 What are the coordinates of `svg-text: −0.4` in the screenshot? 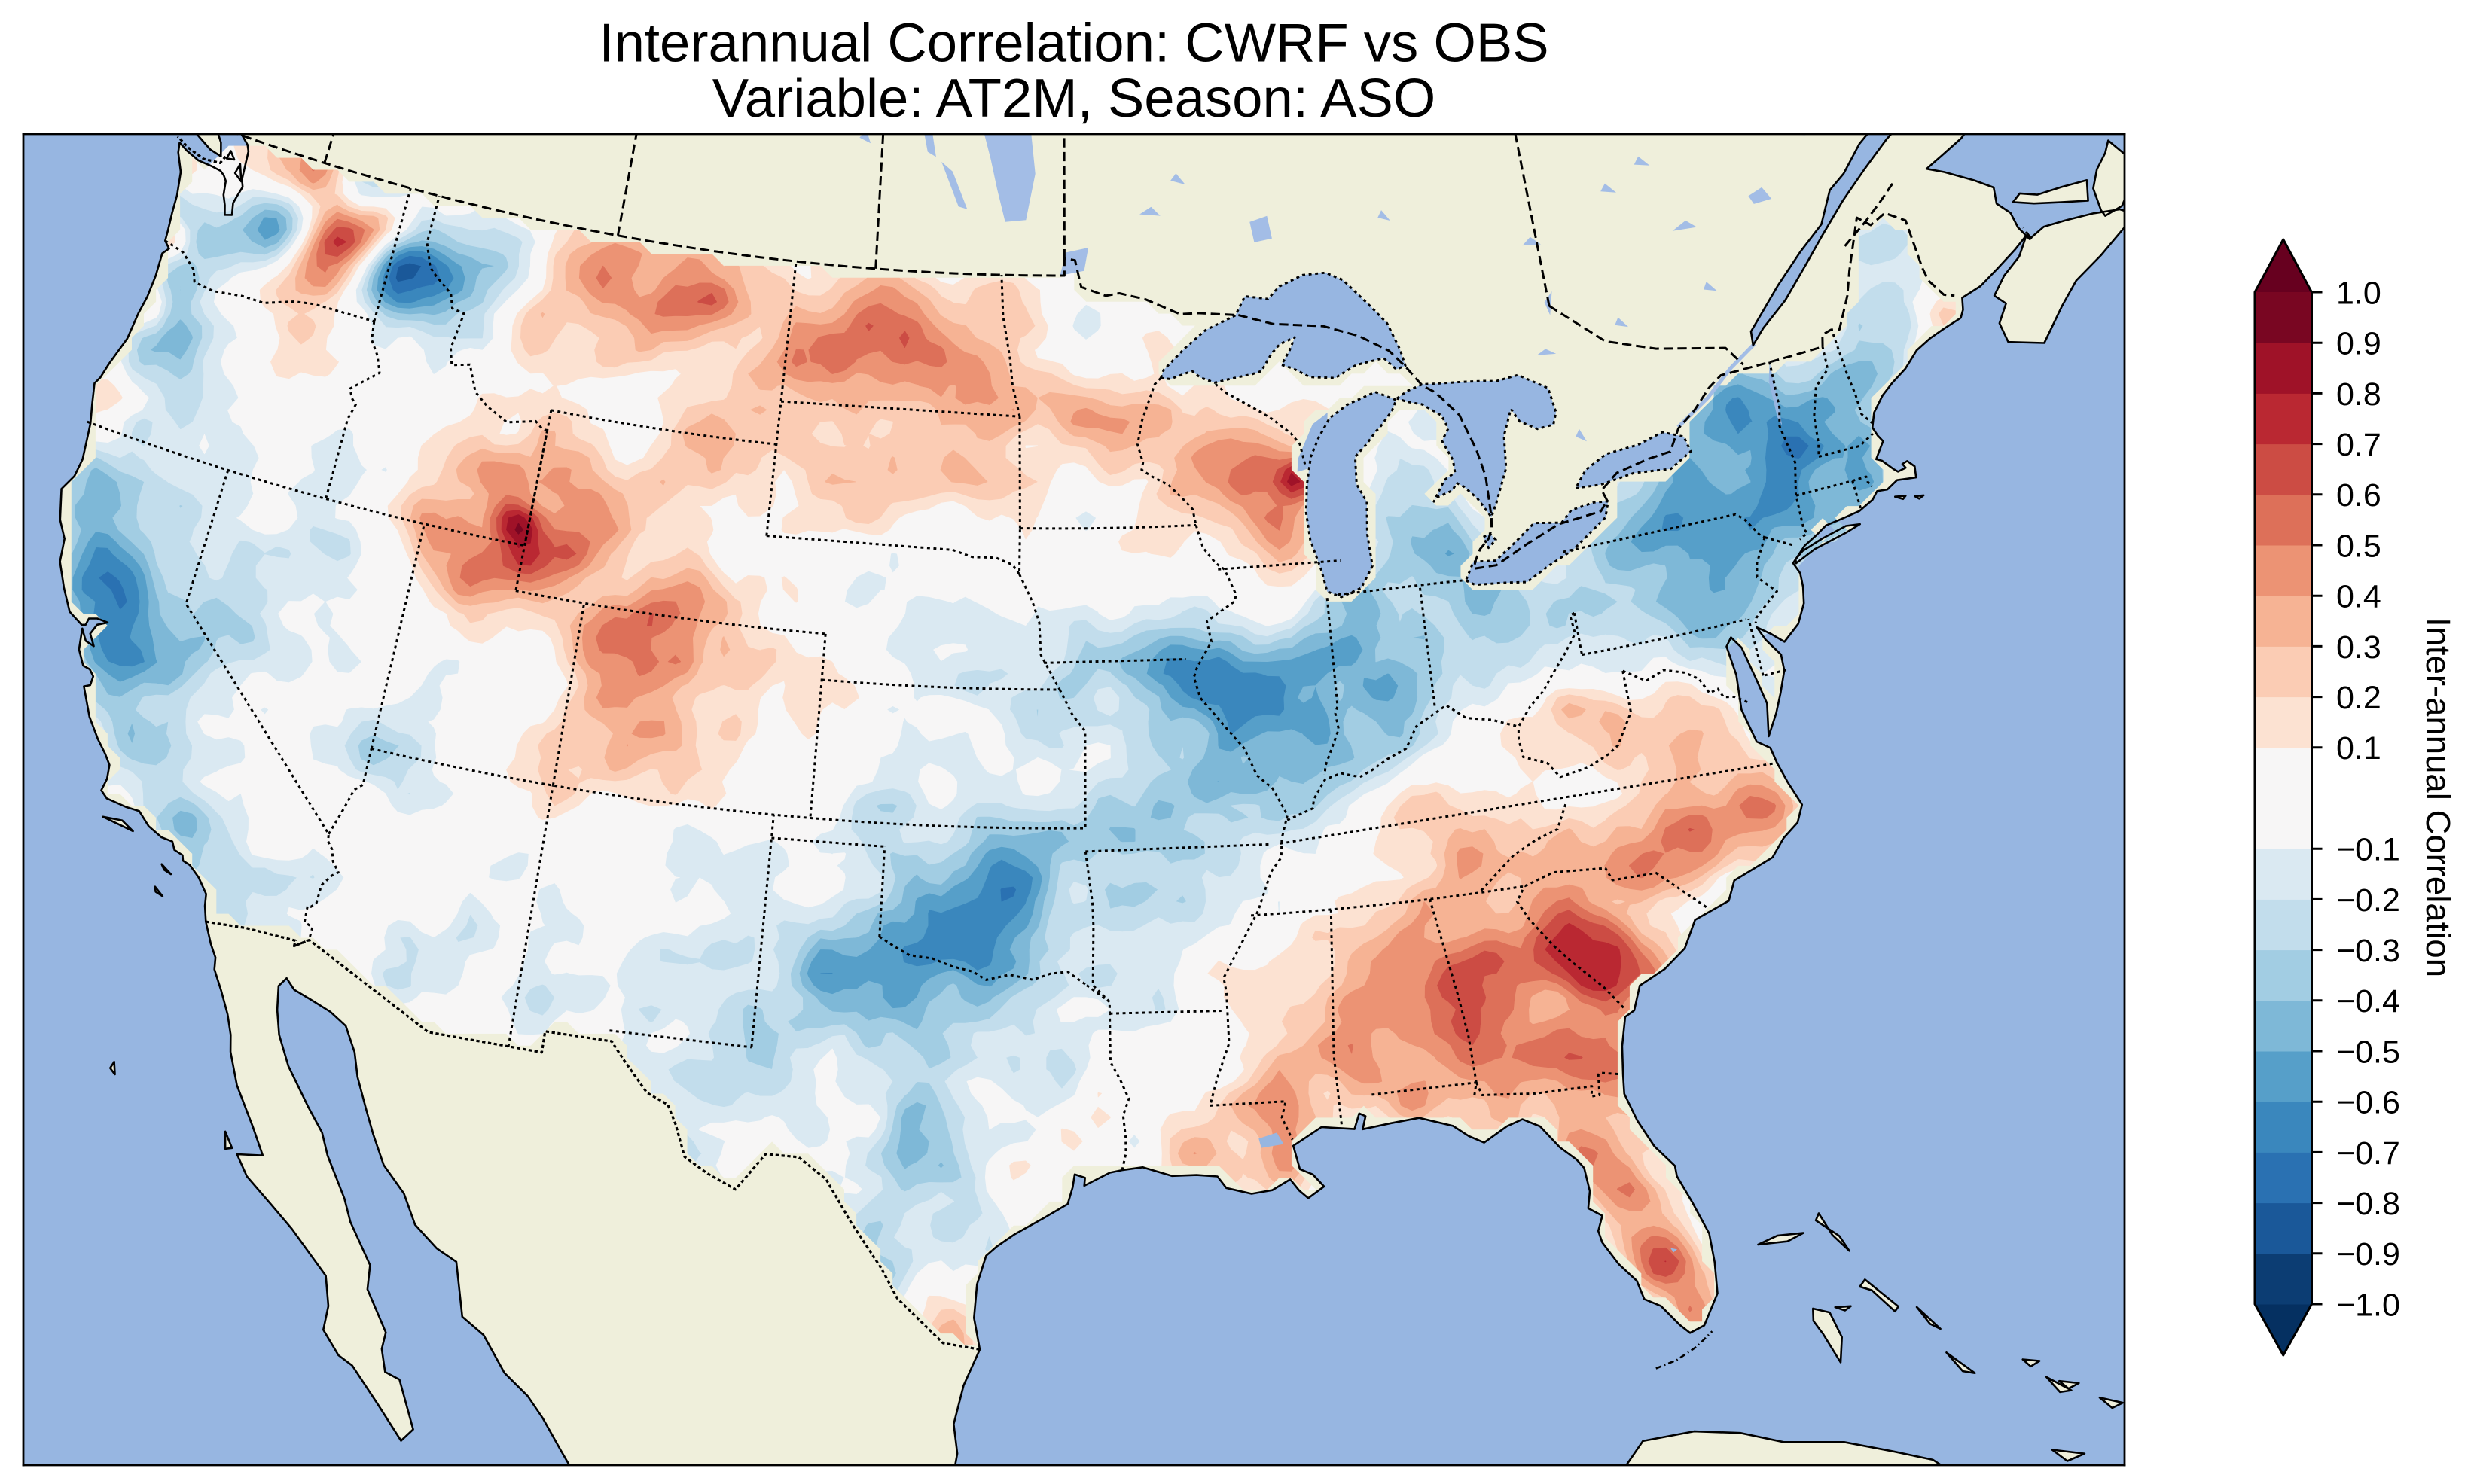 It's located at (2368, 1001).